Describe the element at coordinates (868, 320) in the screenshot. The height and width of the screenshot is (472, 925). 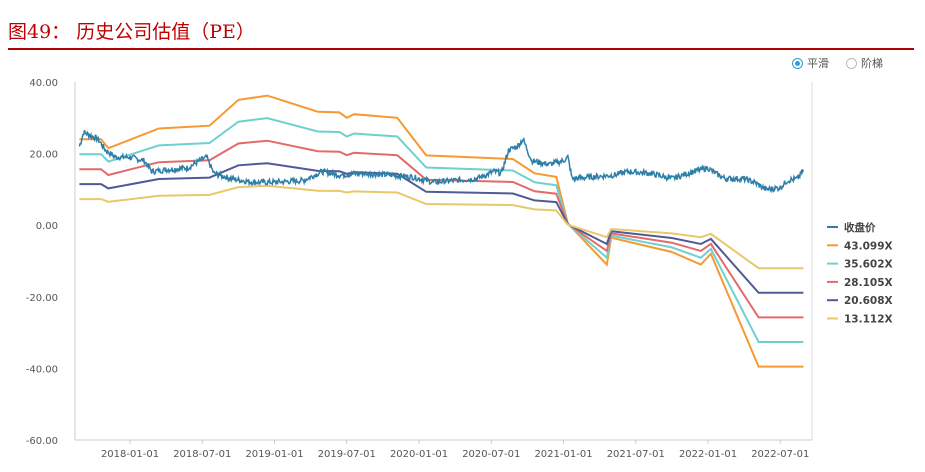
I see `legend-label: 13.112X` at that location.